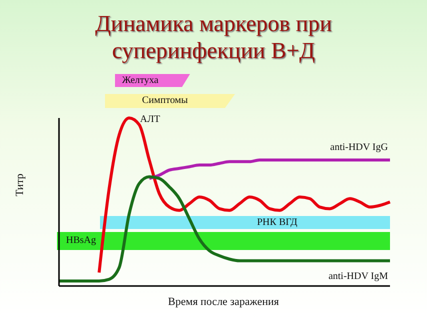 The image size is (427, 320). I want to click on text: Желтуха, so click(140, 80).